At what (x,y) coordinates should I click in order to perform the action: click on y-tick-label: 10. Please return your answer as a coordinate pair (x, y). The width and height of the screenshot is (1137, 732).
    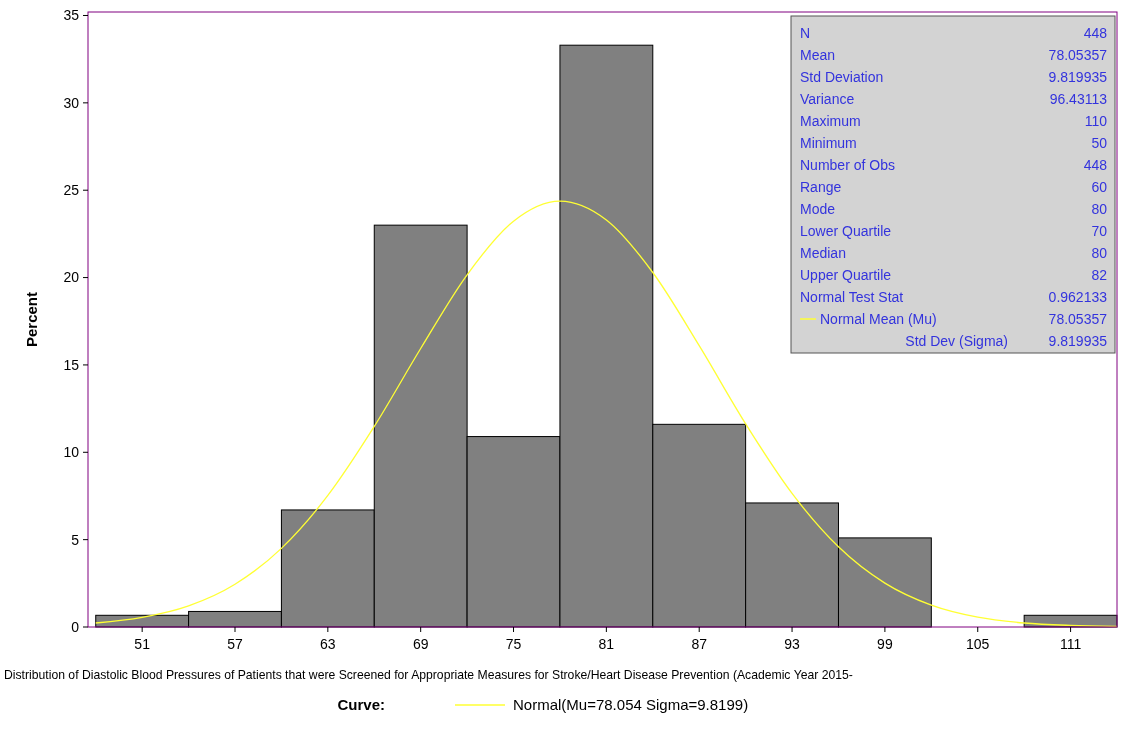
    Looking at the image, I should click on (71, 452).